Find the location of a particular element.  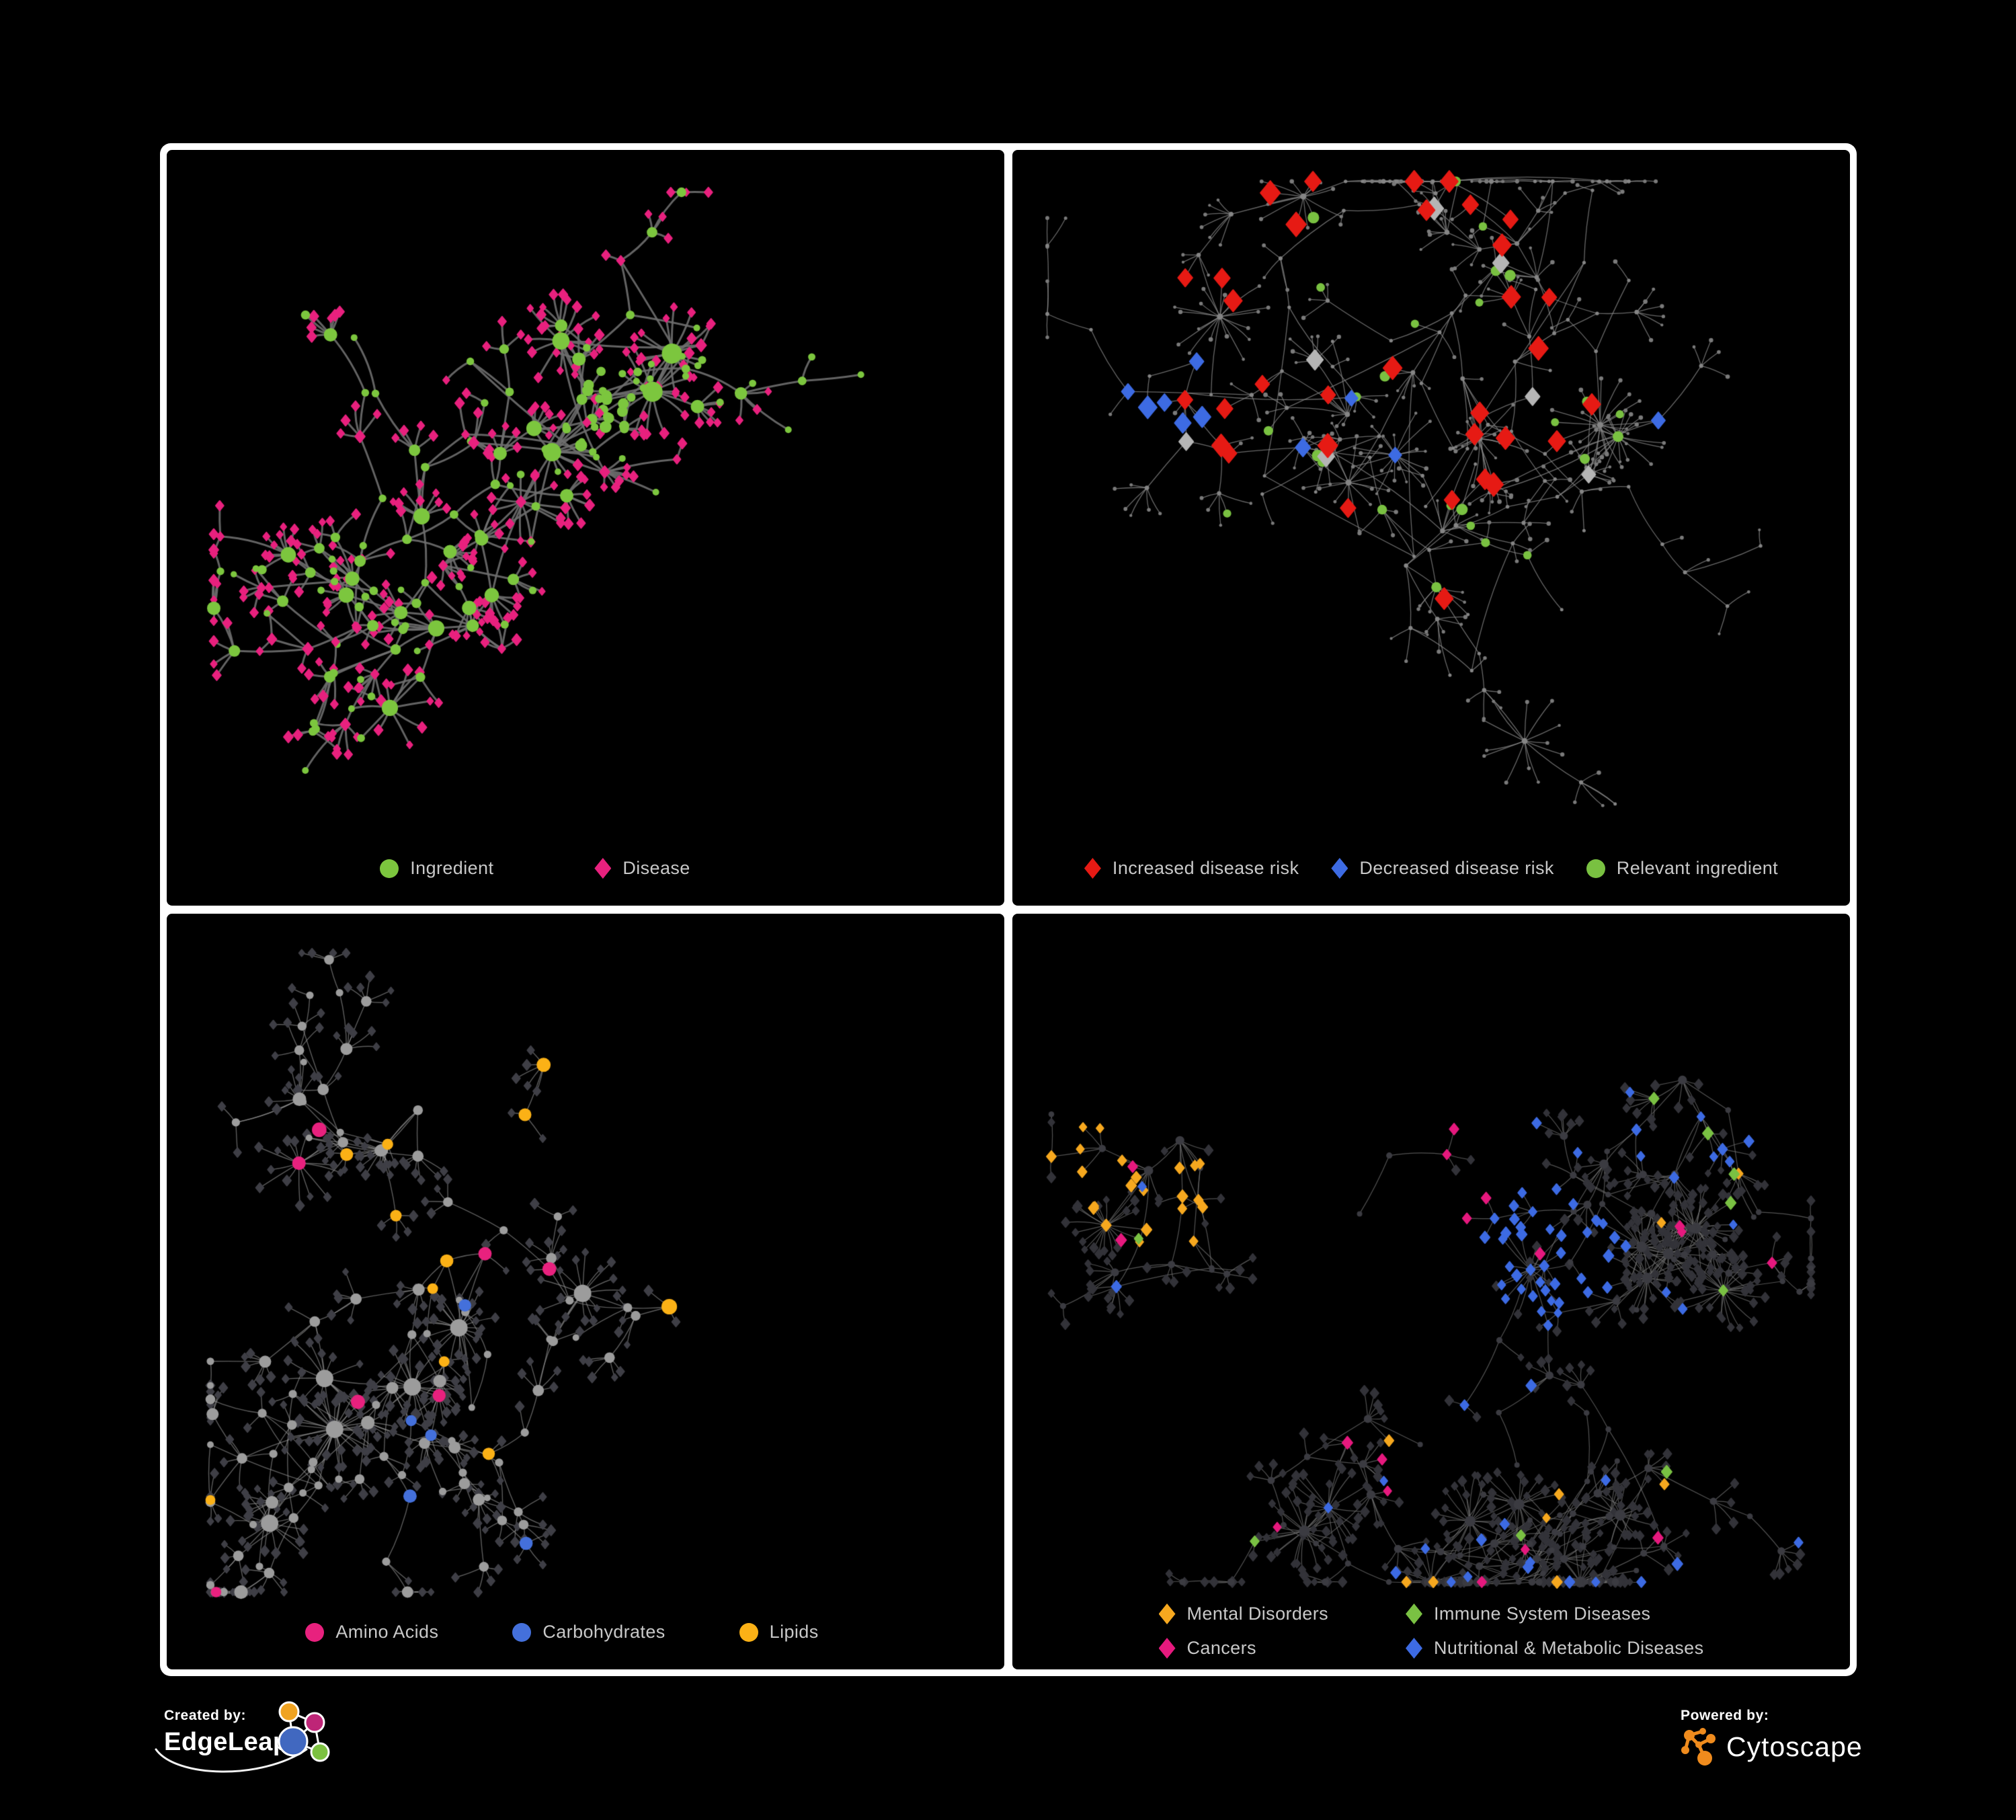

legend-label: Nutritional & Metabolic Diseases is located at coordinates (1569, 1648).